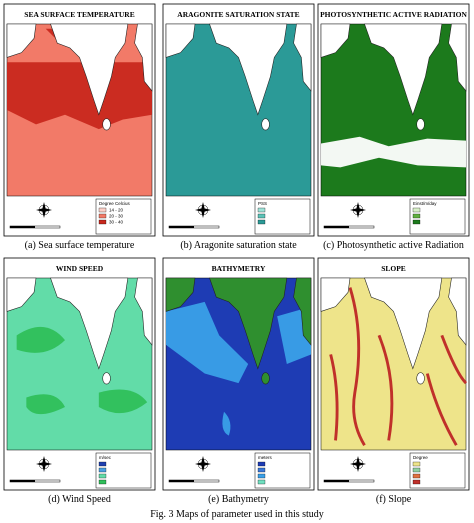 The height and width of the screenshot is (523, 474). What do you see at coordinates (105, 457) in the screenshot?
I see `legend-title: m/sec` at bounding box center [105, 457].